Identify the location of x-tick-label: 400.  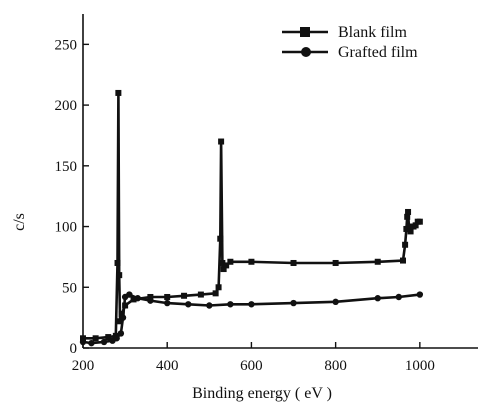
(167, 366).